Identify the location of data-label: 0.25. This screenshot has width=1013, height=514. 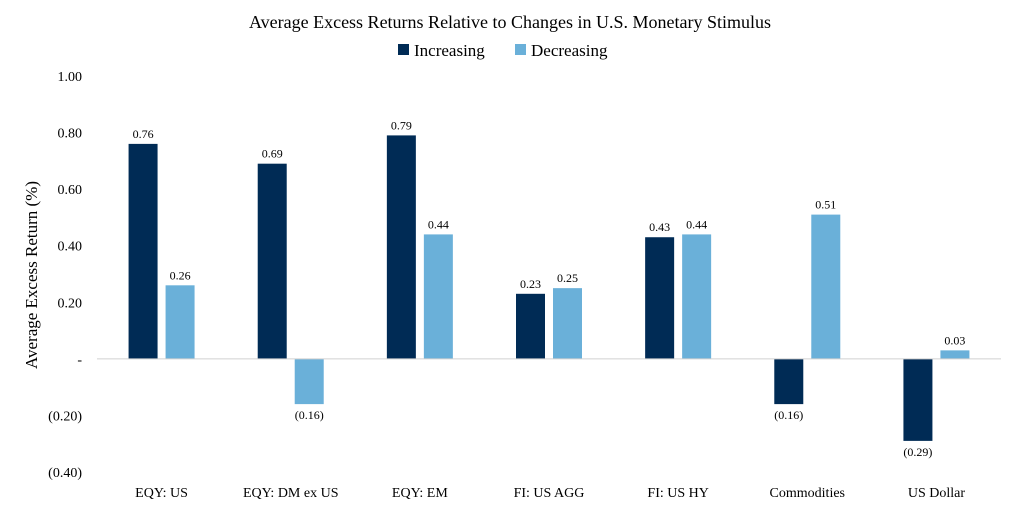
(567, 278).